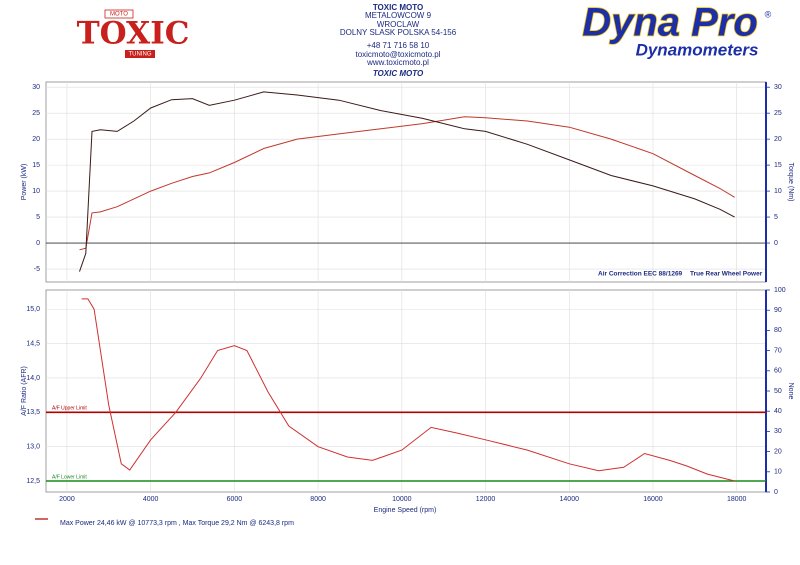 The image size is (800, 565). What do you see at coordinates (151, 499) in the screenshot?
I see `x-tick-label: 4000` at bounding box center [151, 499].